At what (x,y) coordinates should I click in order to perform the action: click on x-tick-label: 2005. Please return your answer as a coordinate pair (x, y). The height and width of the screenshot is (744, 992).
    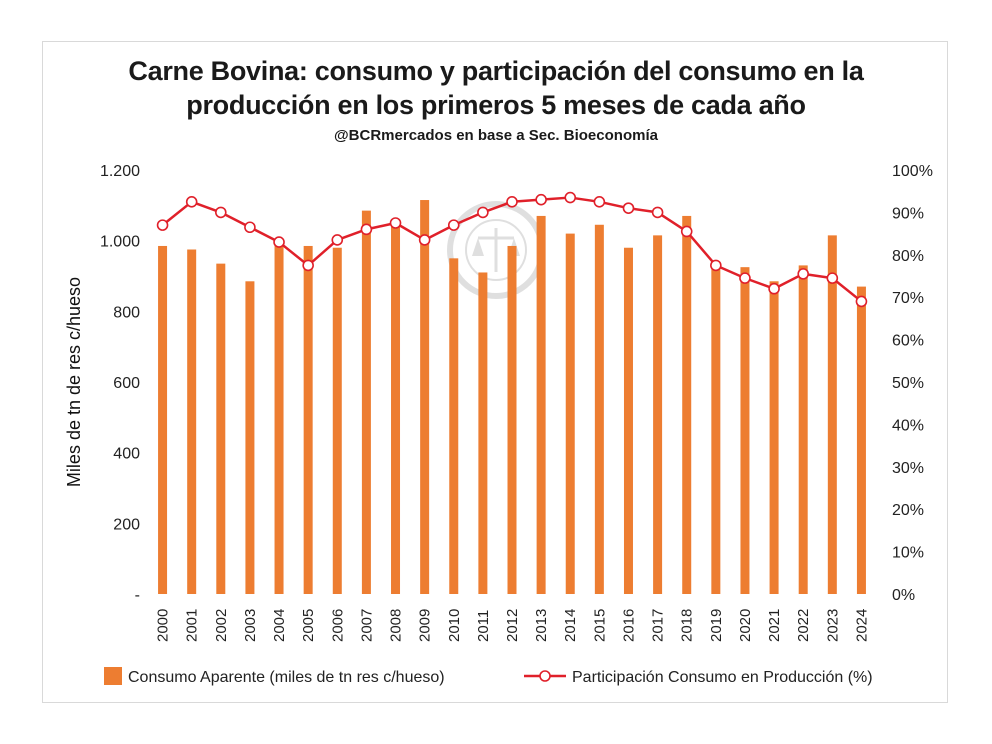
    Looking at the image, I should click on (308, 625).